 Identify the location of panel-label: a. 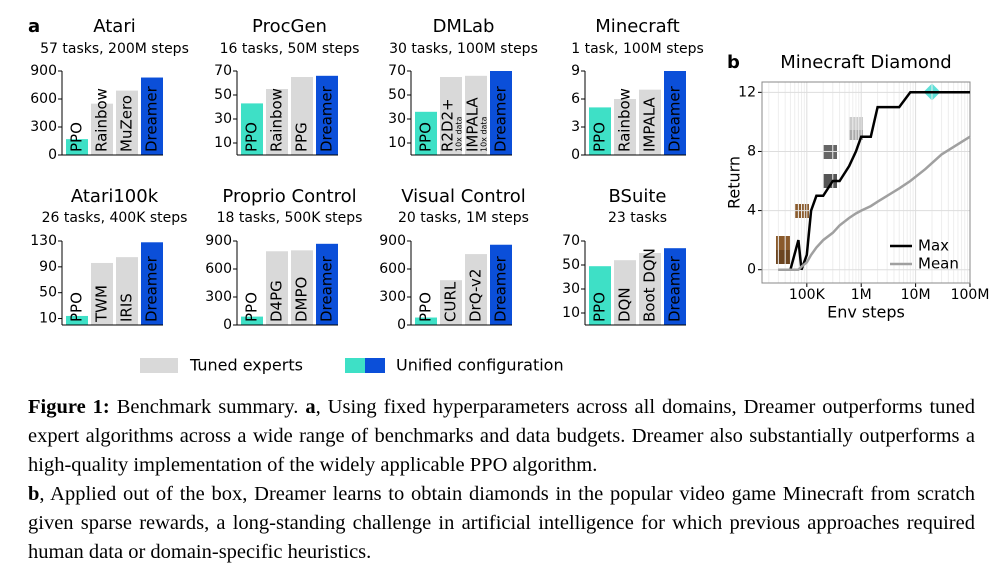
(34, 26).